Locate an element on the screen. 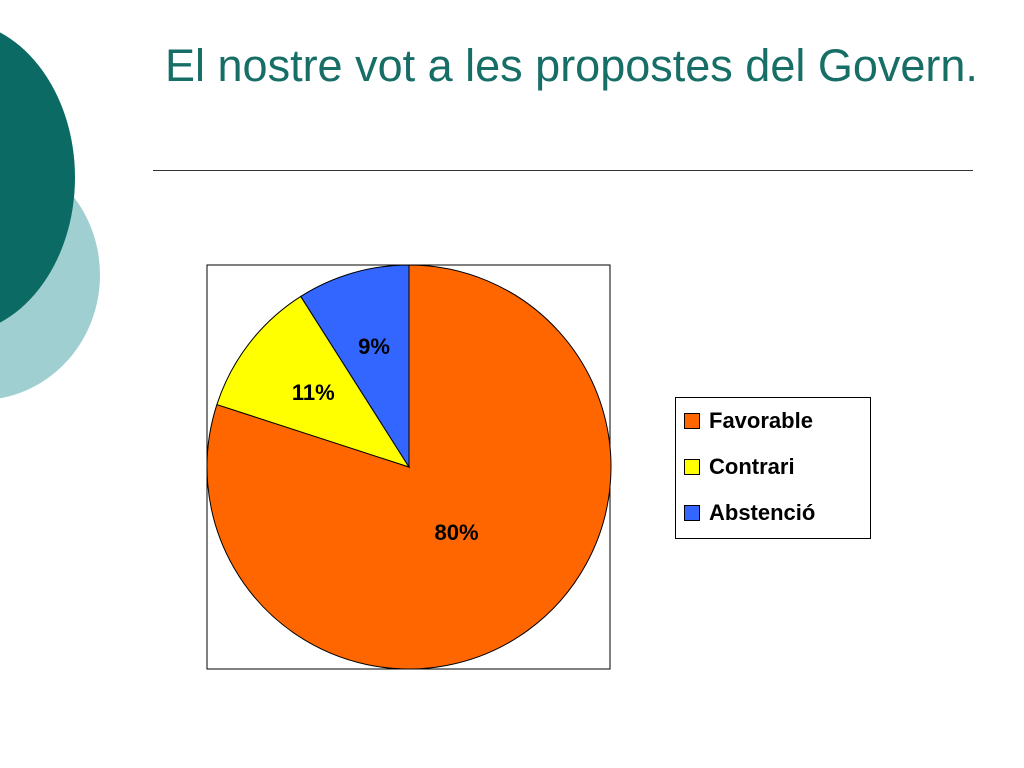  chart-legend: Favorable Contrari Abstenció is located at coordinates (773, 468).